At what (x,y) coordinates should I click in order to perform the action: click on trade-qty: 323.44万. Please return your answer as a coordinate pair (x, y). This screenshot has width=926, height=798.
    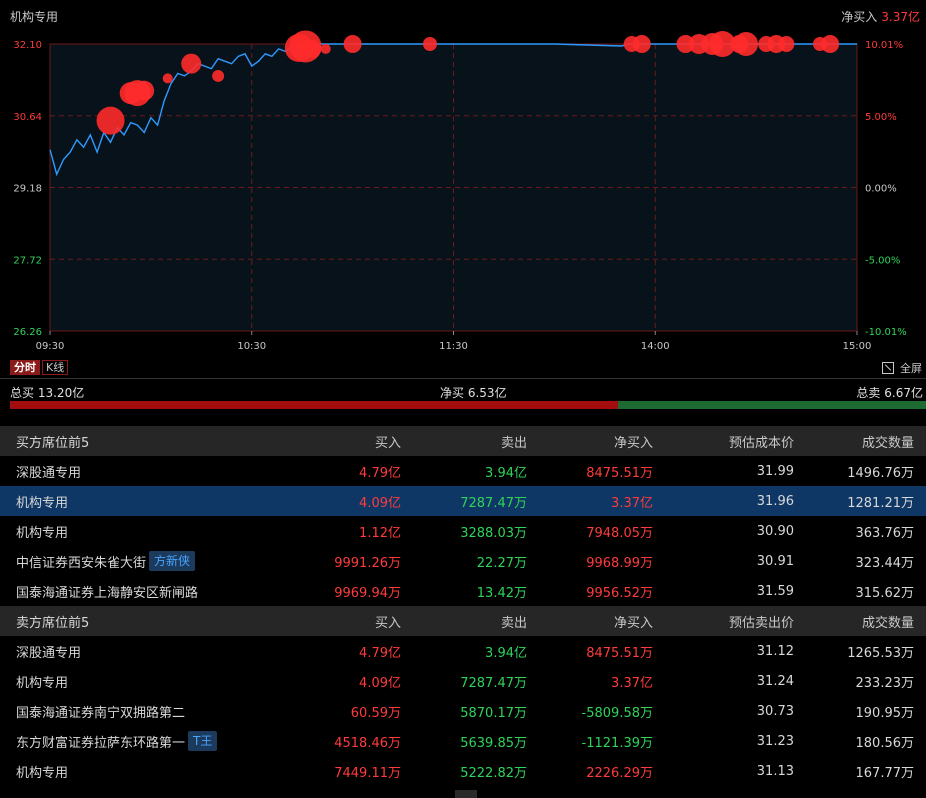
    Looking at the image, I should click on (885, 563).